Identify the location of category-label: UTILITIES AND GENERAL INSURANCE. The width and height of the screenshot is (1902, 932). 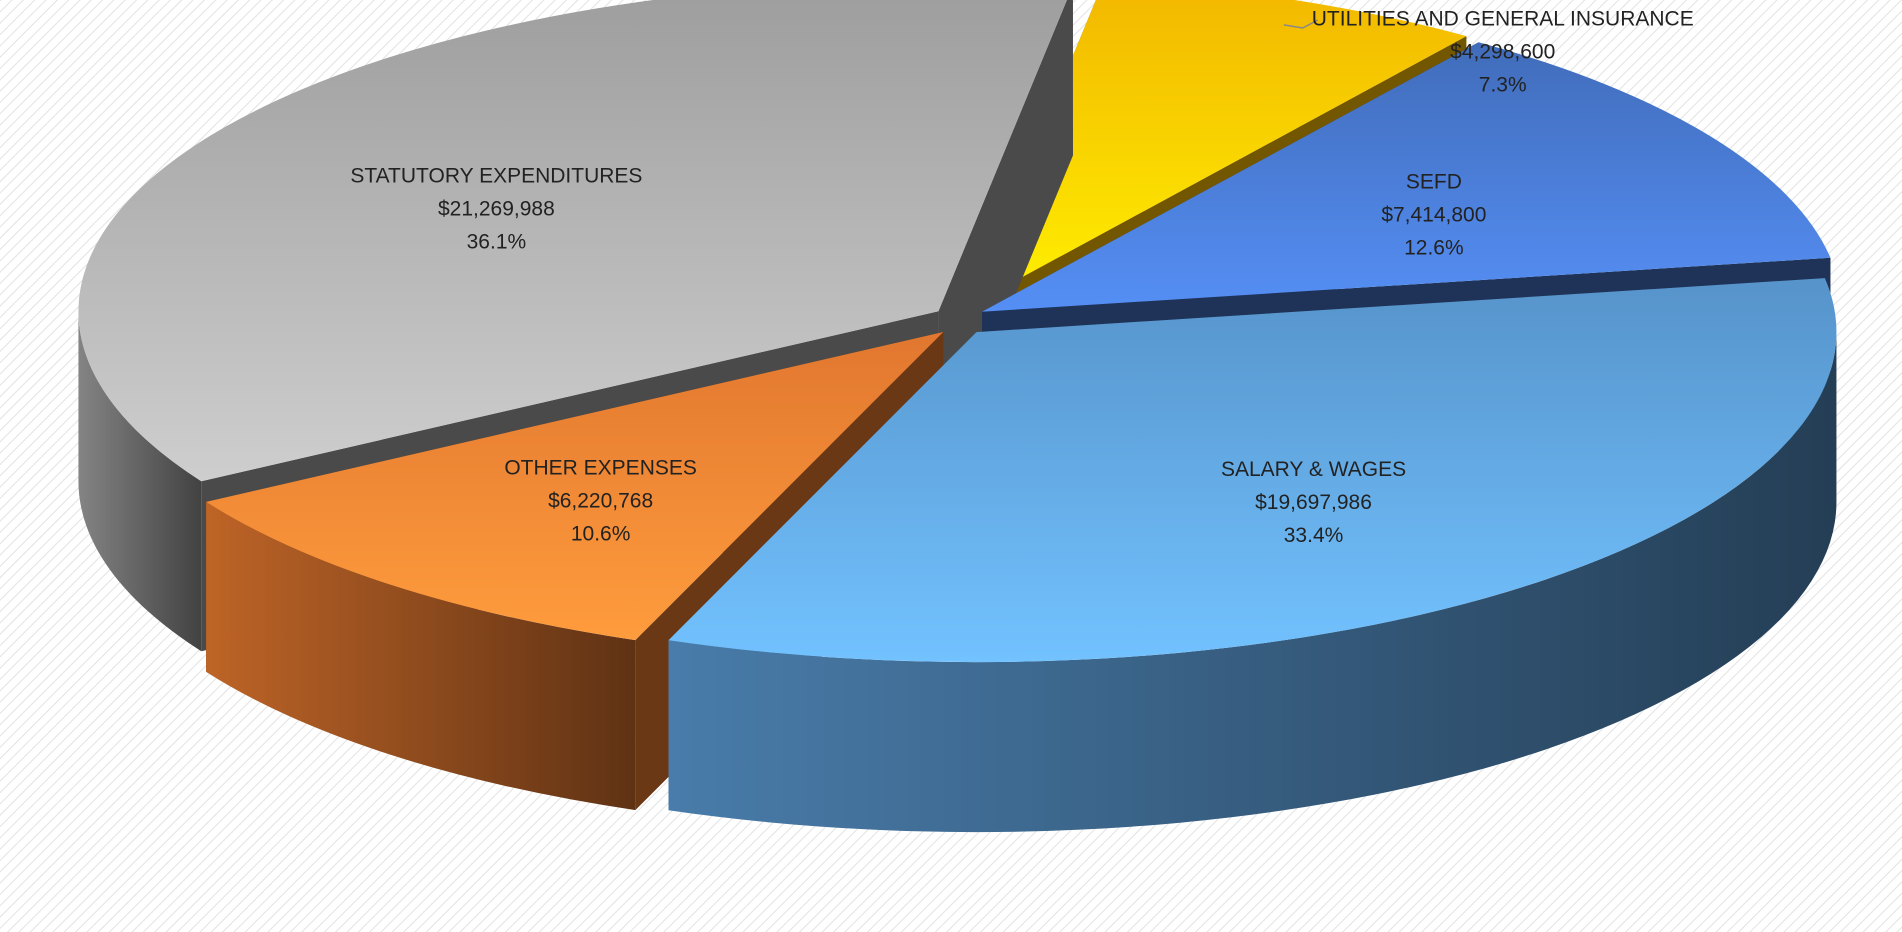
(1503, 19).